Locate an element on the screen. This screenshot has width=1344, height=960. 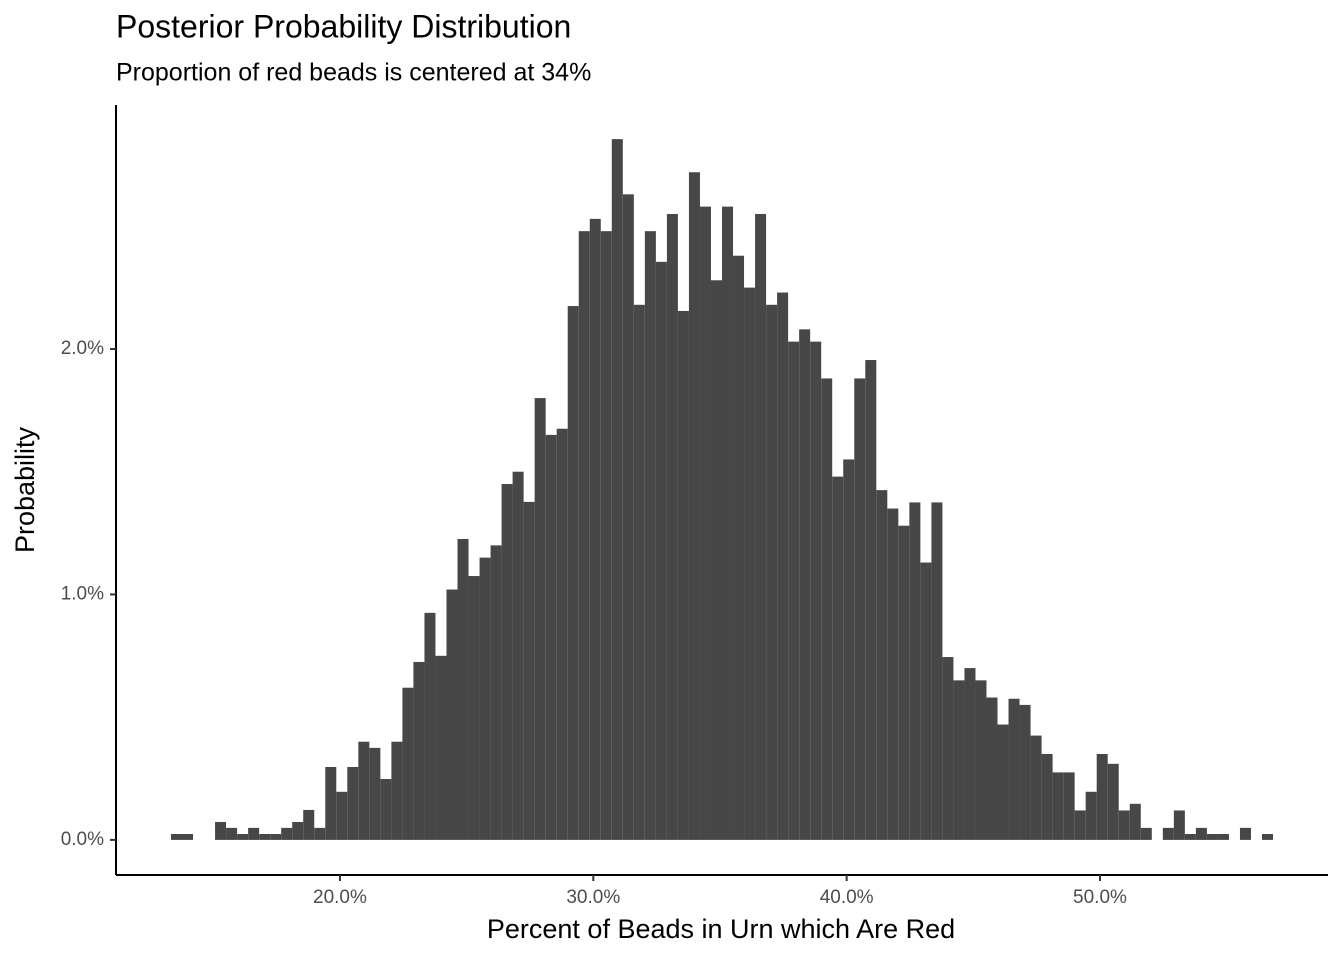
y-axis-title: Probability is located at coordinates (25, 489).